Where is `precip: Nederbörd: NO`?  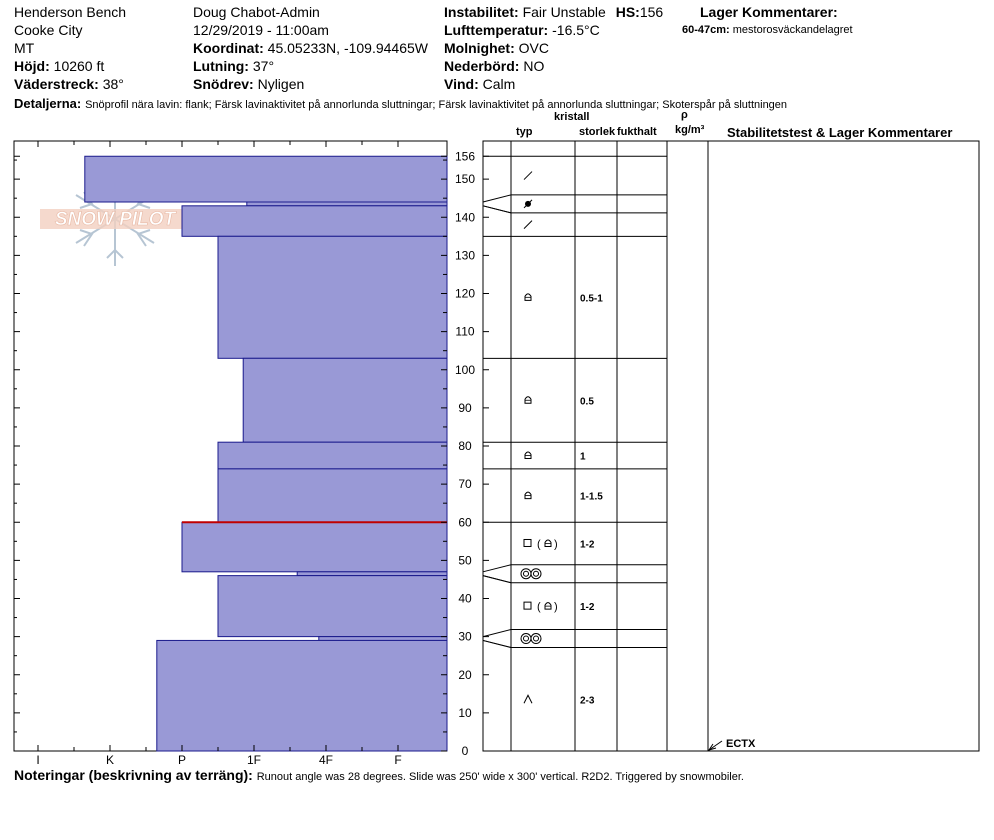
precip: Nederbörd: NO is located at coordinates (494, 66).